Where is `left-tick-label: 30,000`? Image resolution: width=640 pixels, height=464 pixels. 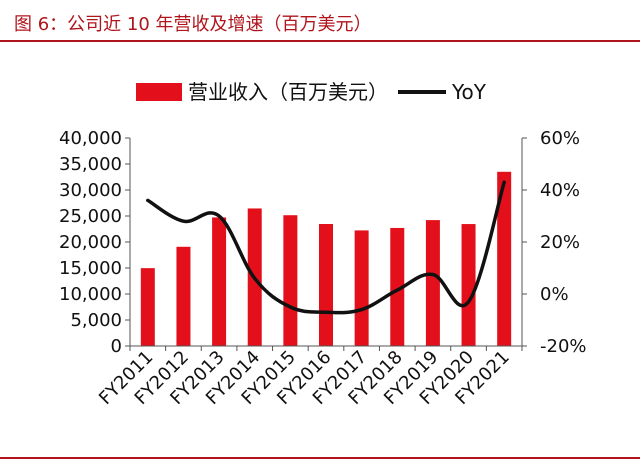 left-tick-label: 30,000 is located at coordinates (90, 190).